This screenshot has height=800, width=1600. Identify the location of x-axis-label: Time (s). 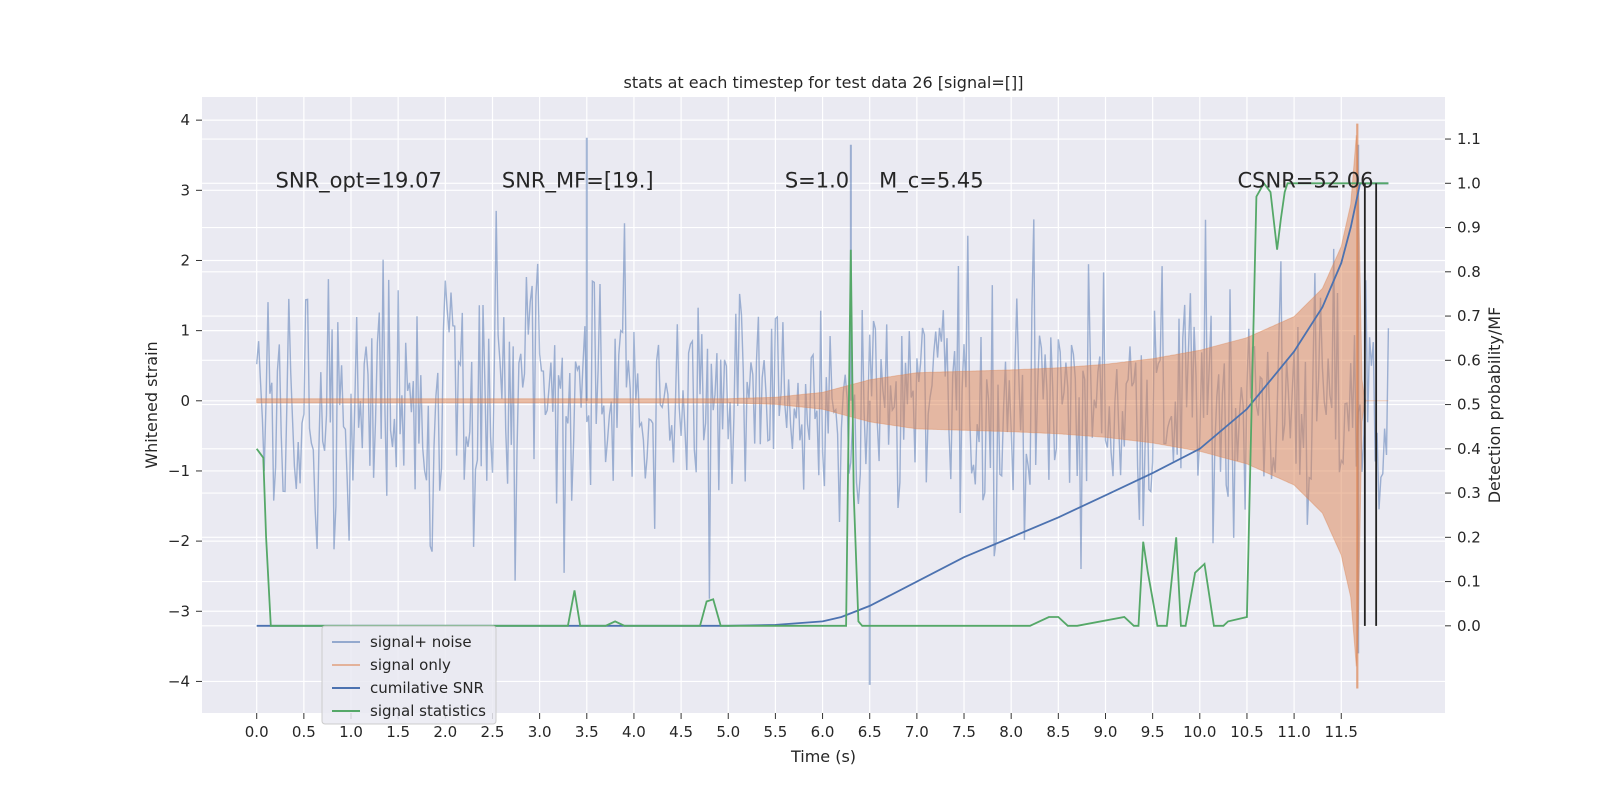
(823, 756).